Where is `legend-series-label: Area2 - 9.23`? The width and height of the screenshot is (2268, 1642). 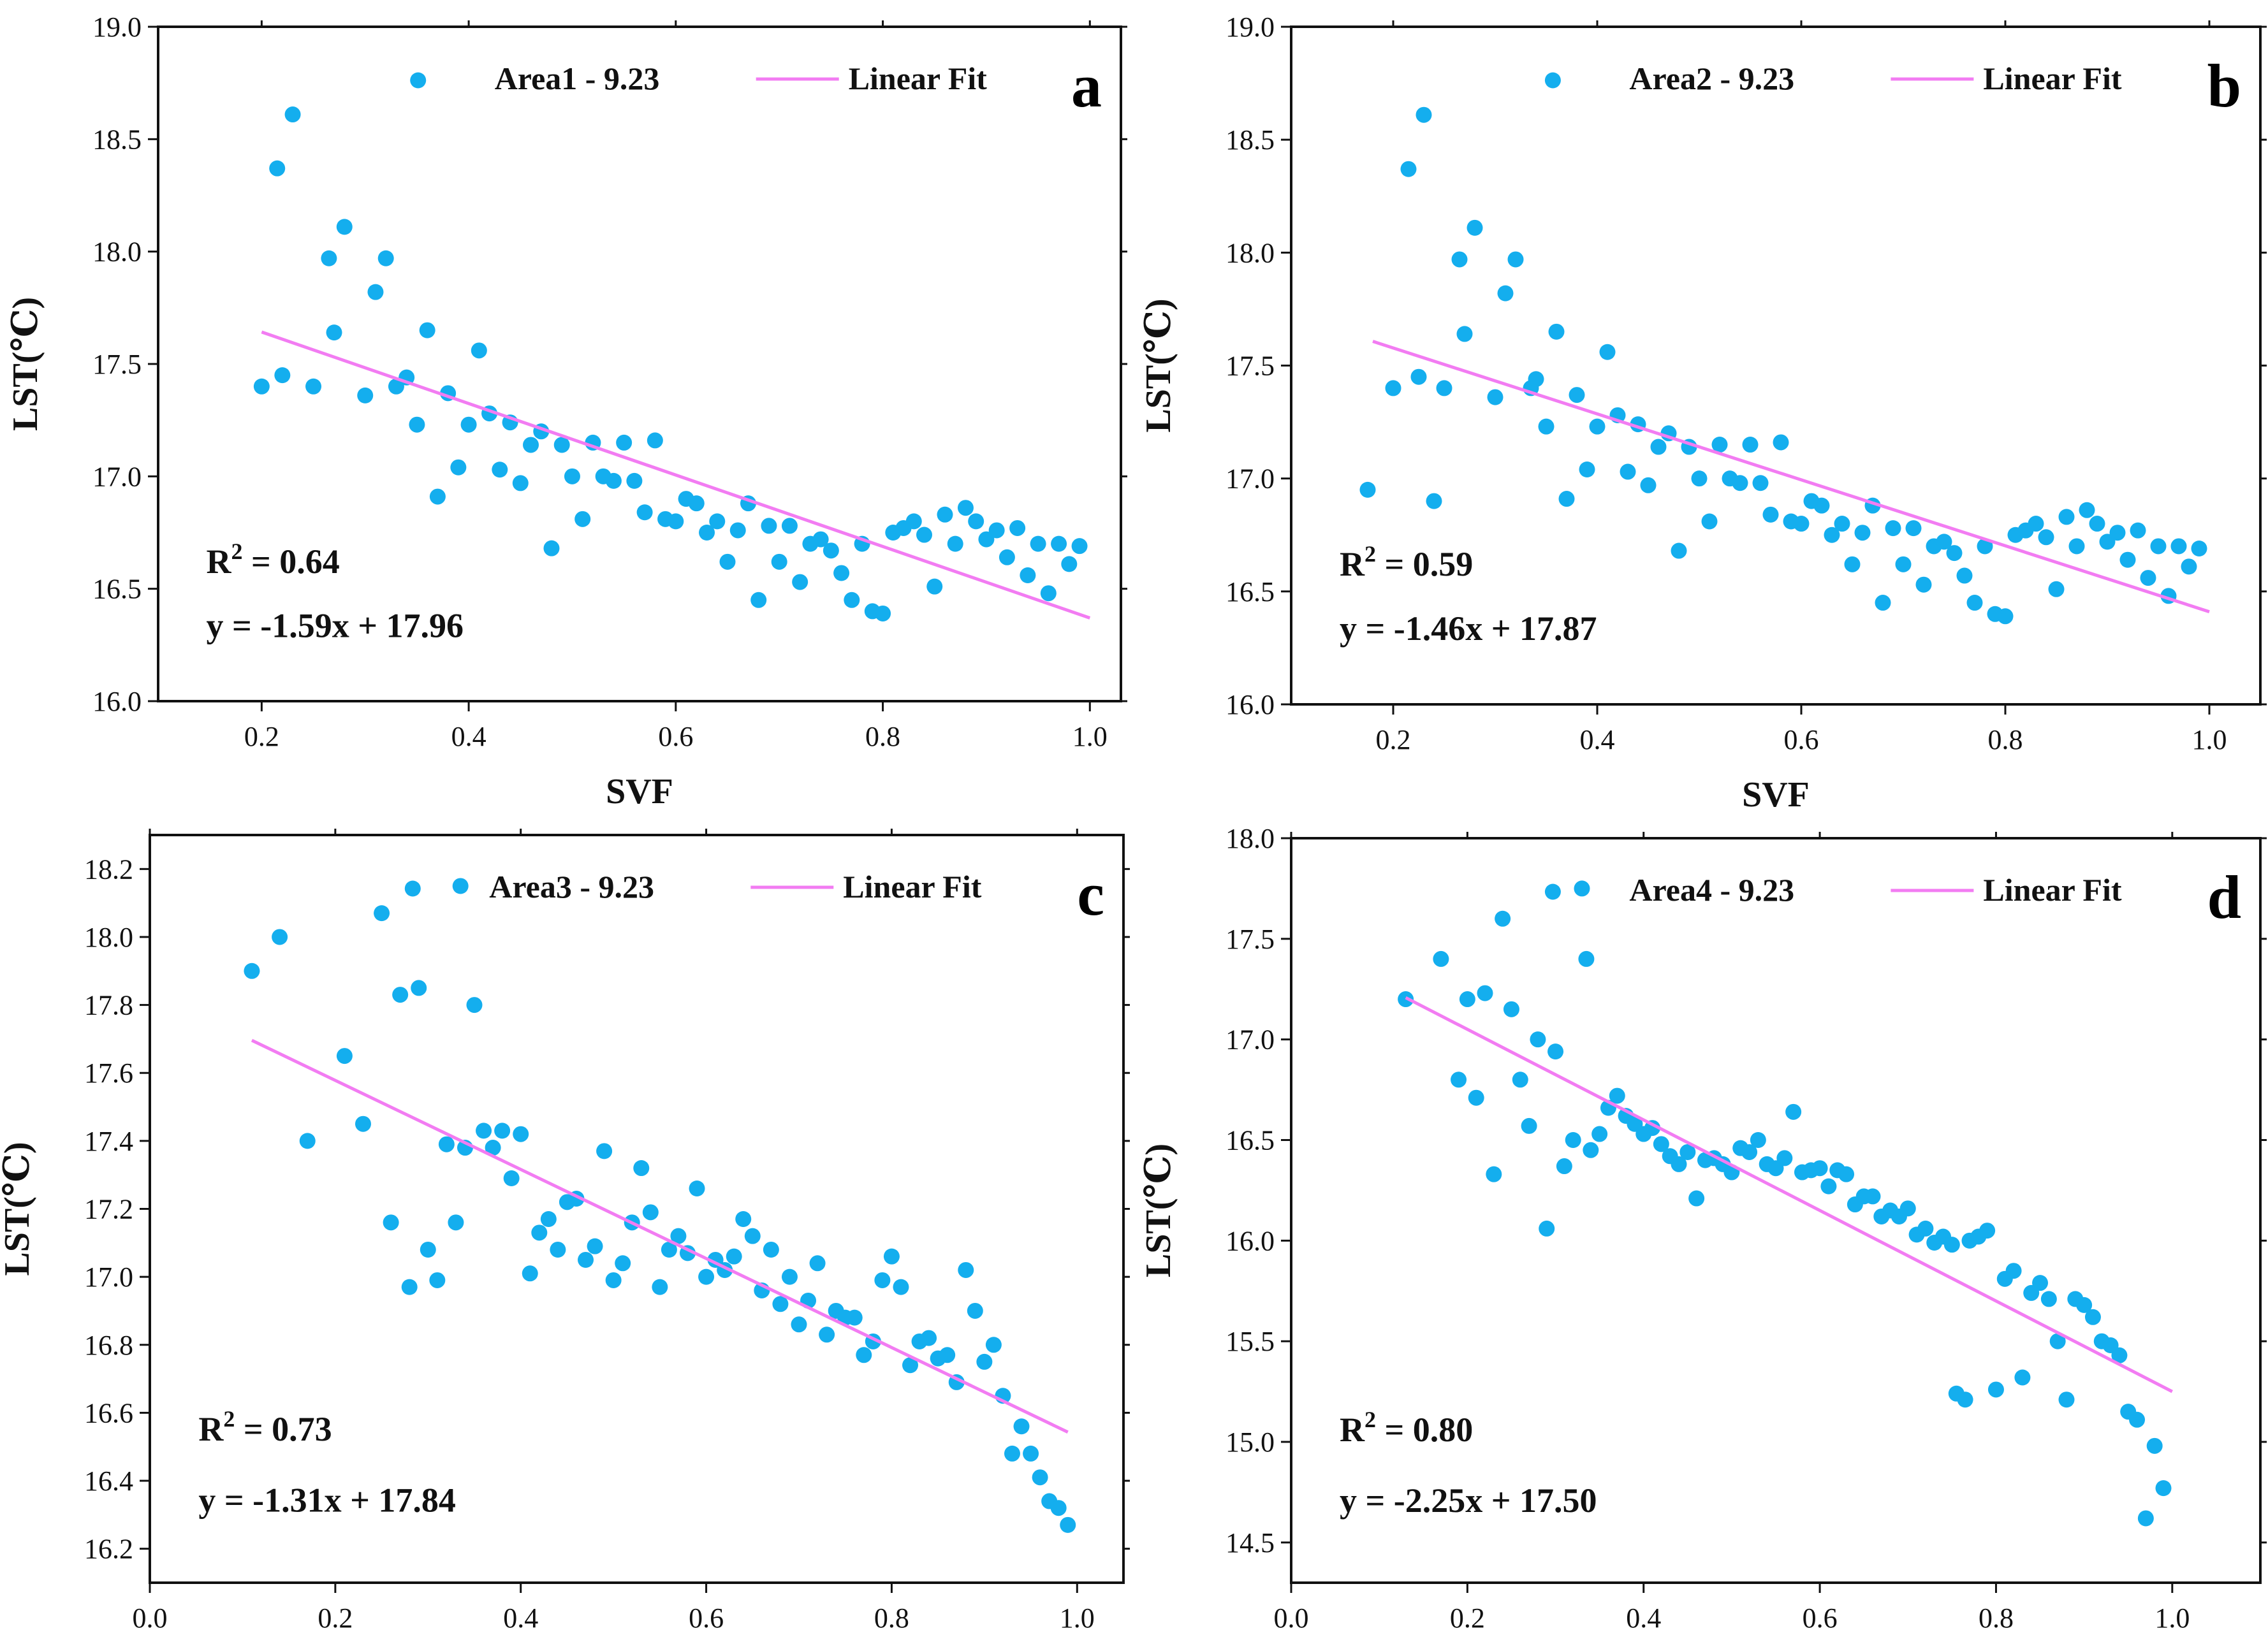 legend-series-label: Area2 - 9.23 is located at coordinates (1711, 78).